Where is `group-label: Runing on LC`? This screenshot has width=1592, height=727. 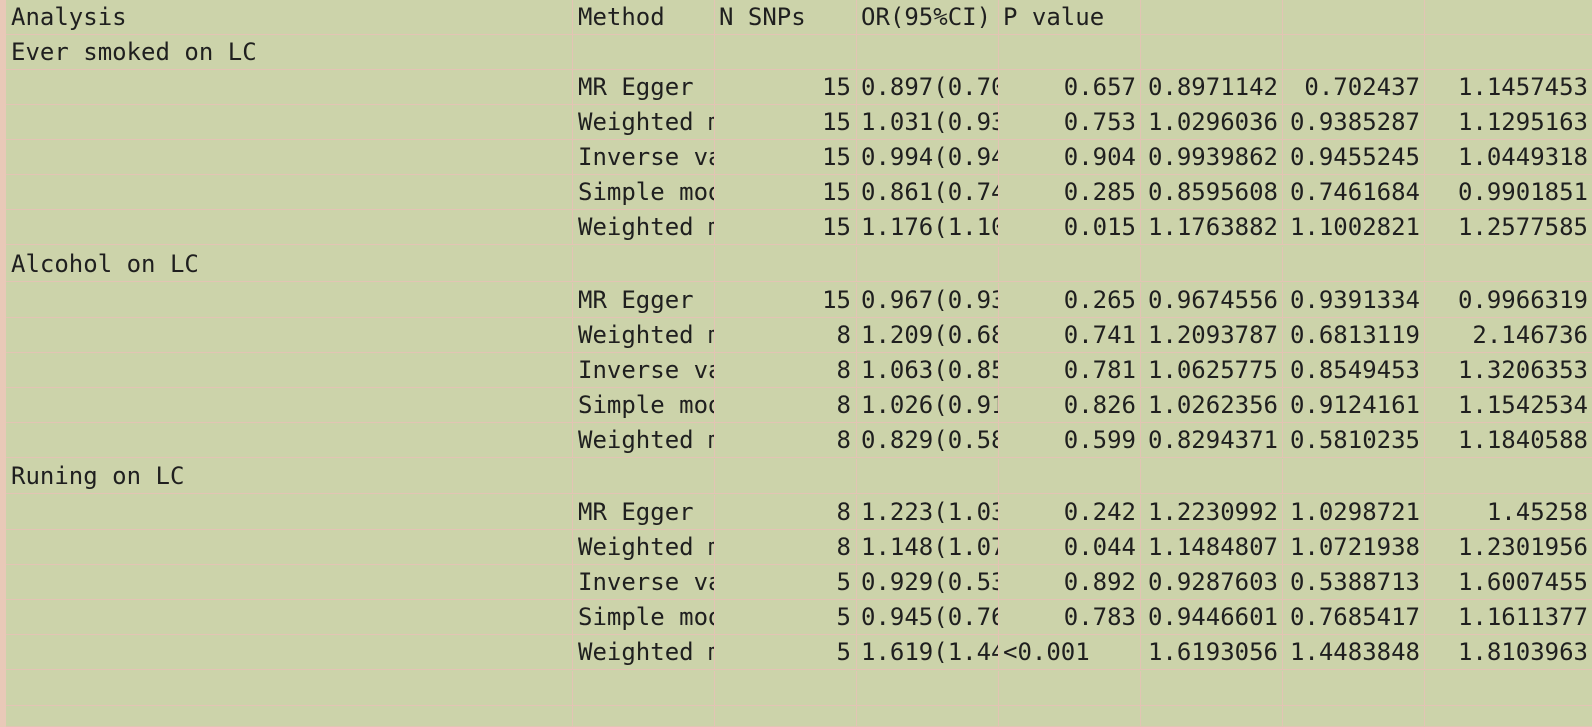 group-label: Runing on LC is located at coordinates (289, 476).